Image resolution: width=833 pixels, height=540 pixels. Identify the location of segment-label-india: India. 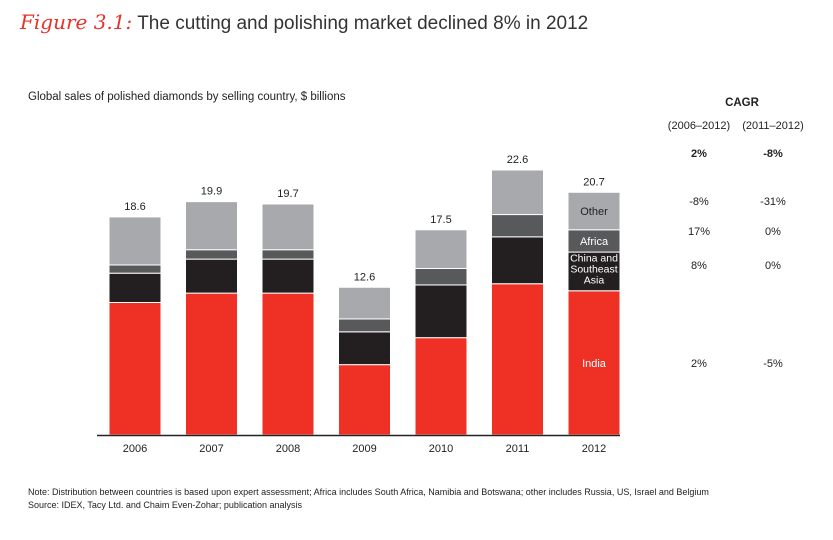
(594, 364).